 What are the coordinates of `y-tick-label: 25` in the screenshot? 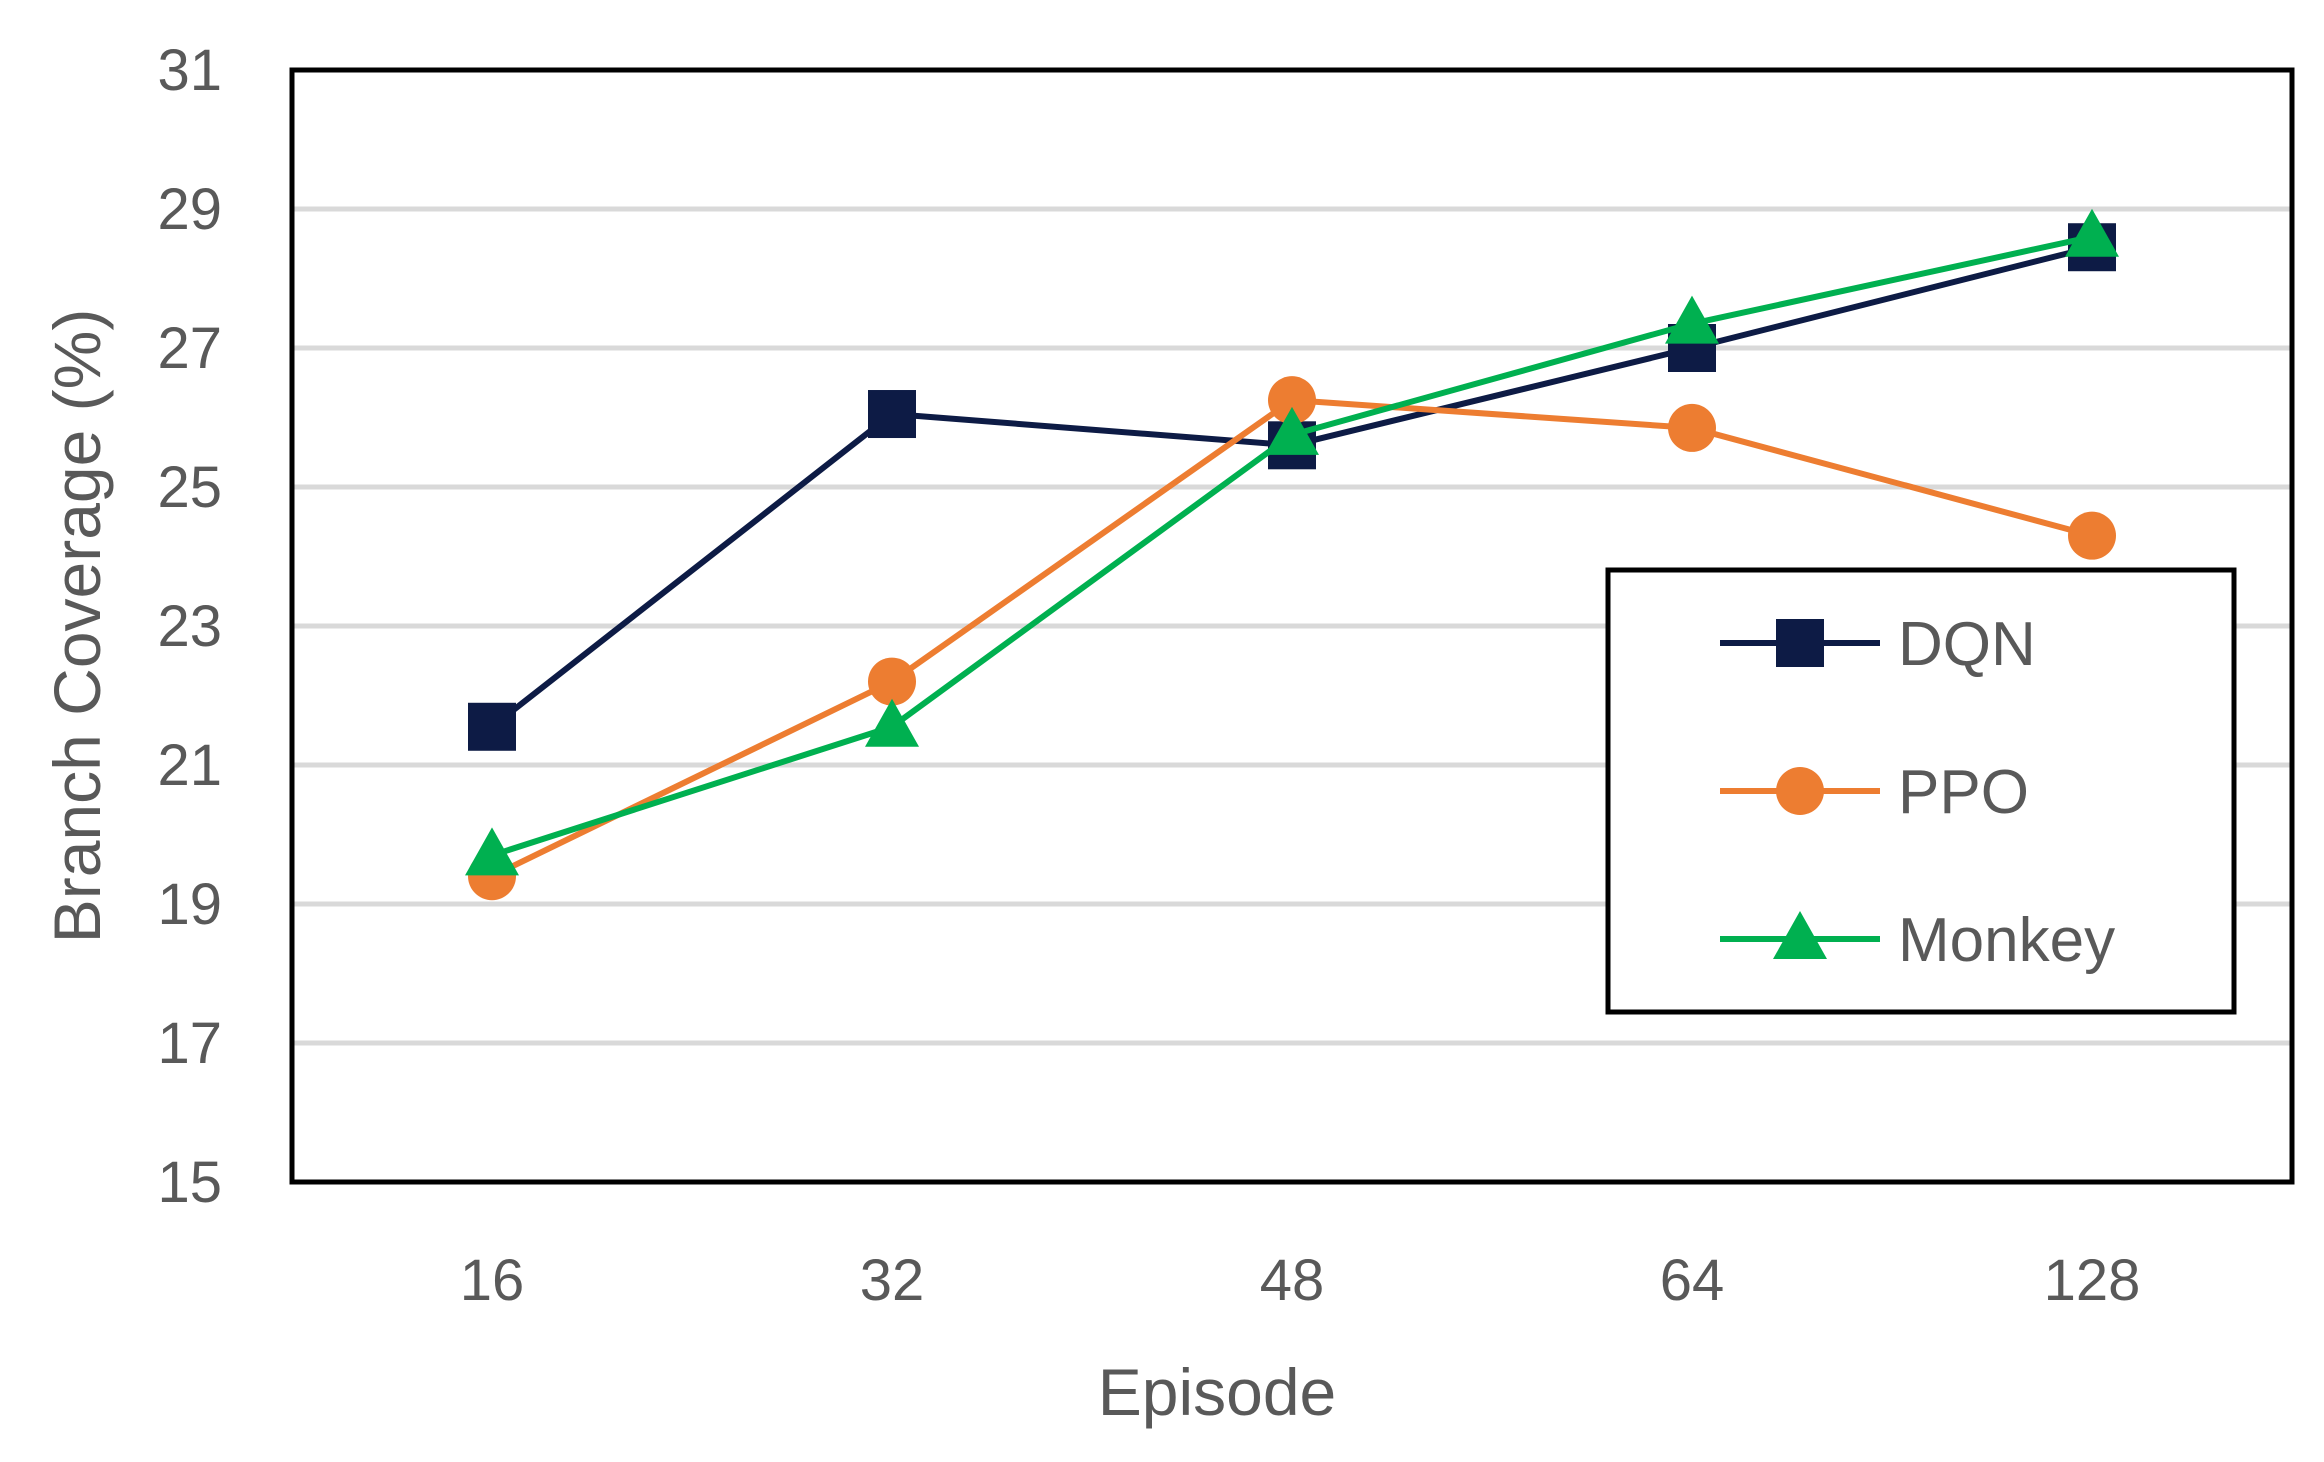 It's located at (189, 487).